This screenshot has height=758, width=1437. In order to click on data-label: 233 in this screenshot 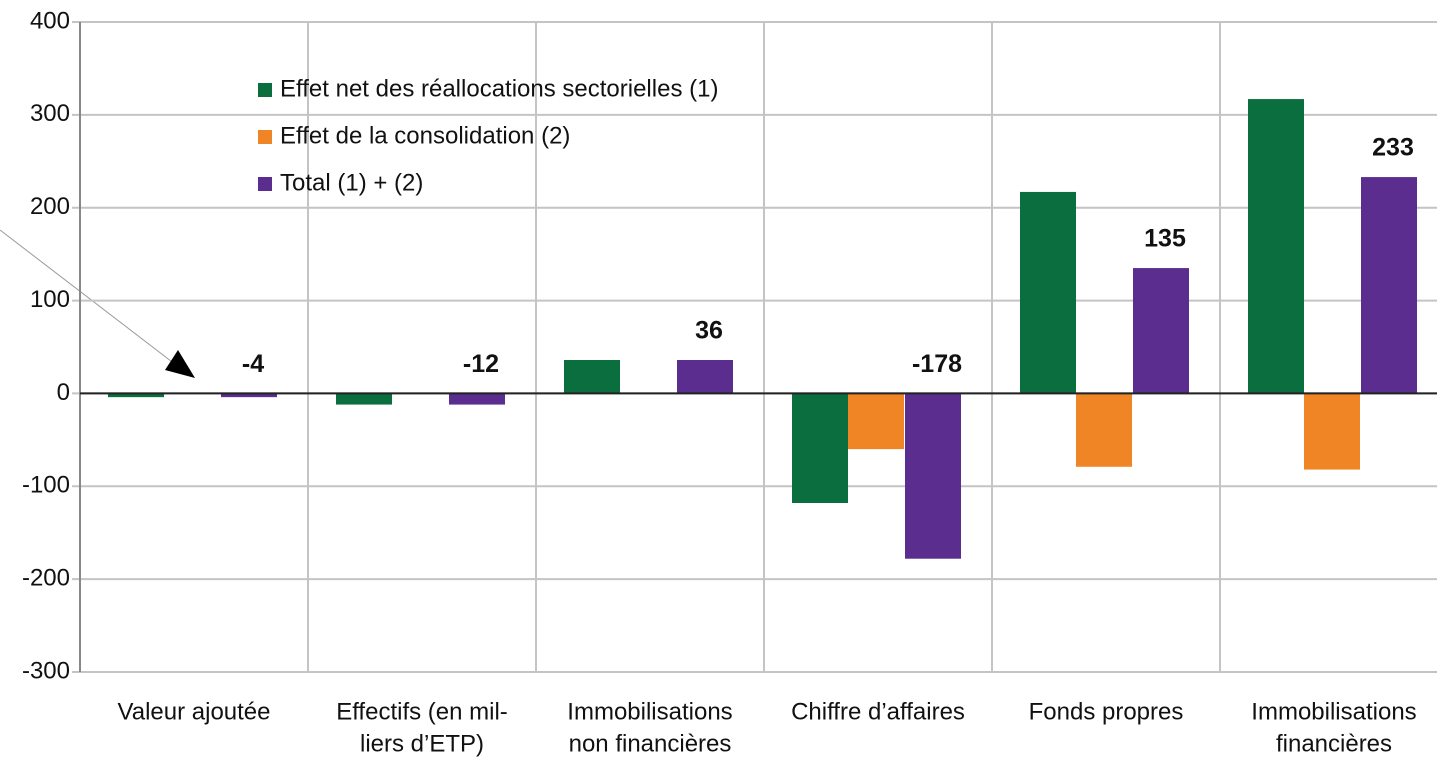, I will do `click(1393, 148)`.